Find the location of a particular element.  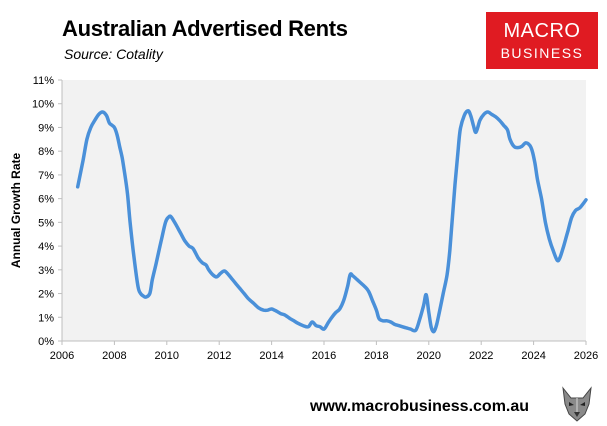

x-tick-label: 2020 is located at coordinates (429, 356).